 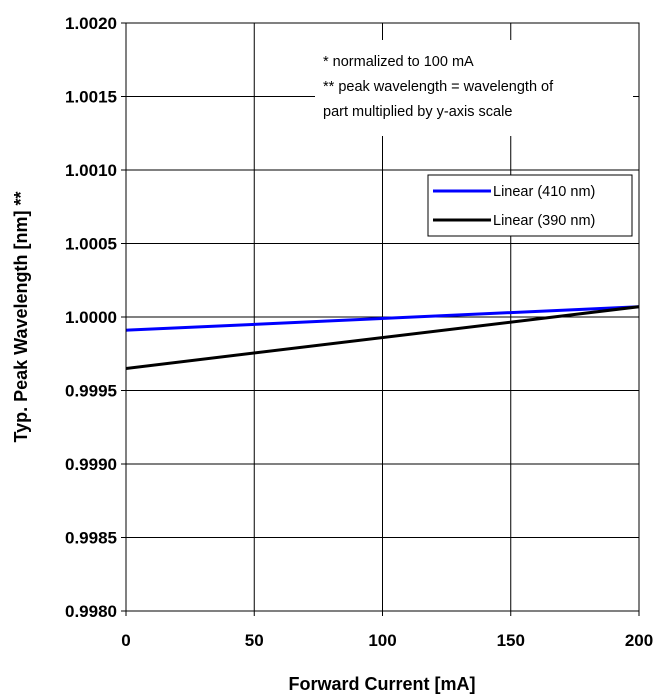 I want to click on y-tick-label: 1.0020, so click(x=91, y=23).